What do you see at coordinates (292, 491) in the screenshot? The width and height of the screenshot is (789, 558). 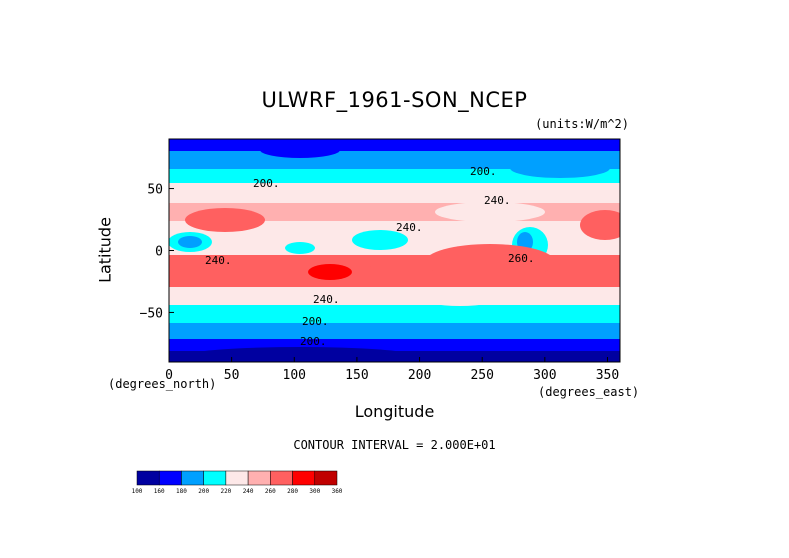 I see `colorbar-label: 280` at bounding box center [292, 491].